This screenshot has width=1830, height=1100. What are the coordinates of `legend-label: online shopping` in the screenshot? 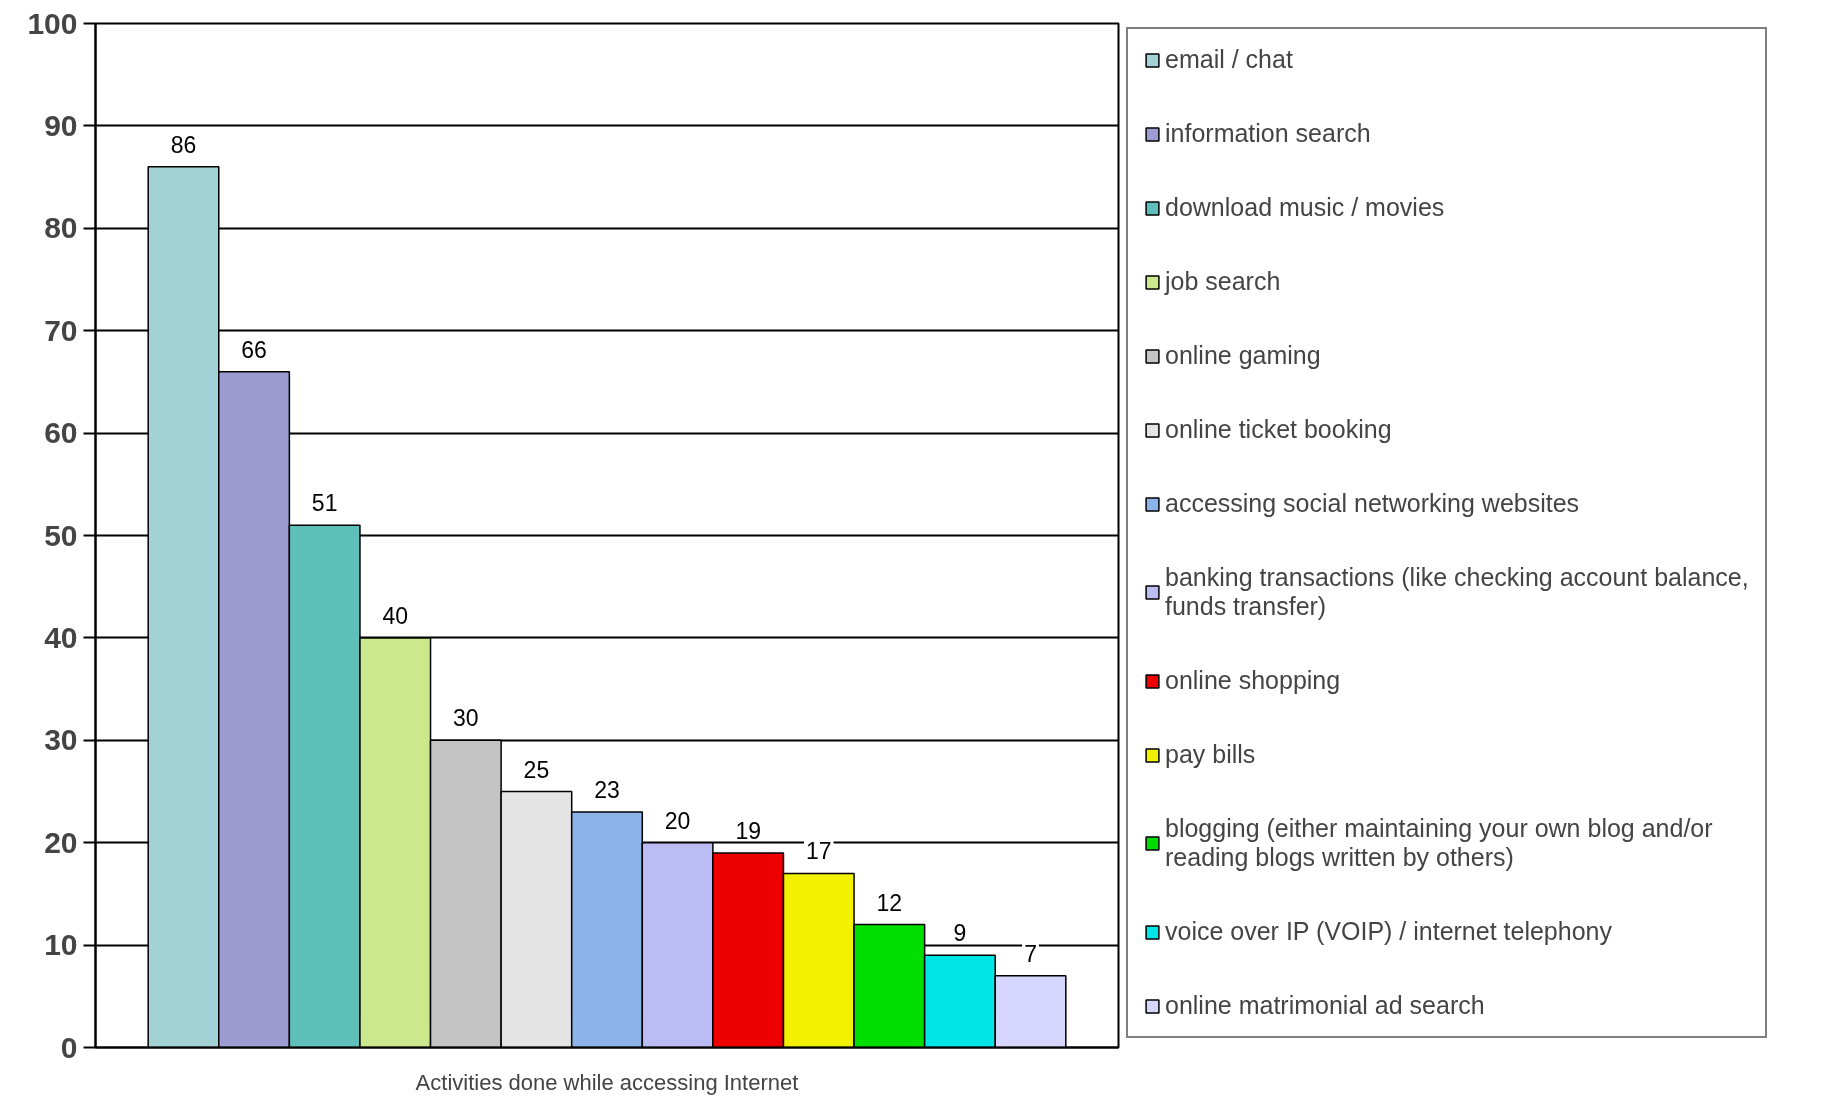 It's located at (1253, 680).